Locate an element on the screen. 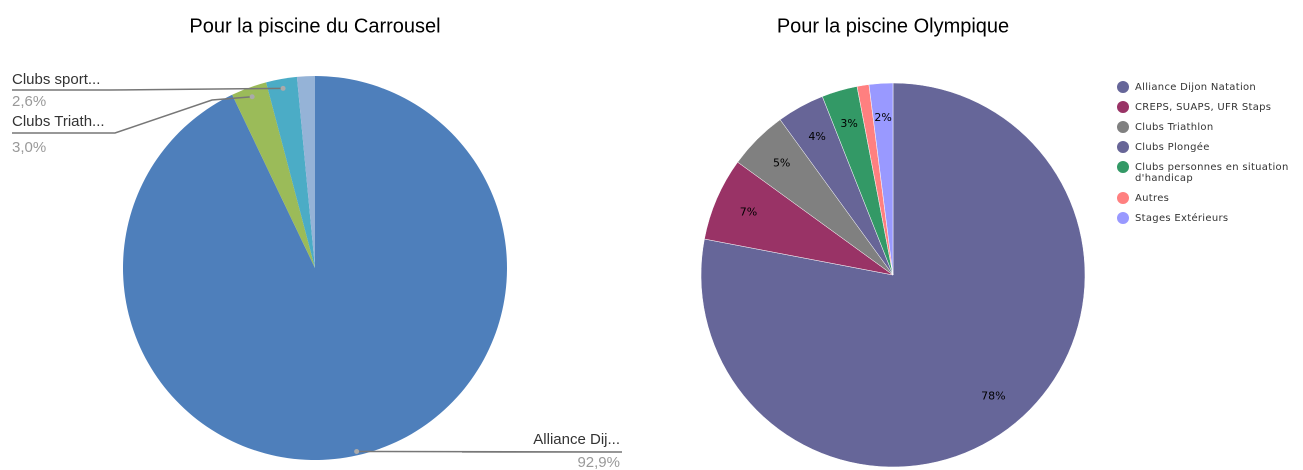 The height and width of the screenshot is (470, 1303). value-label: 2% is located at coordinates (882, 117).